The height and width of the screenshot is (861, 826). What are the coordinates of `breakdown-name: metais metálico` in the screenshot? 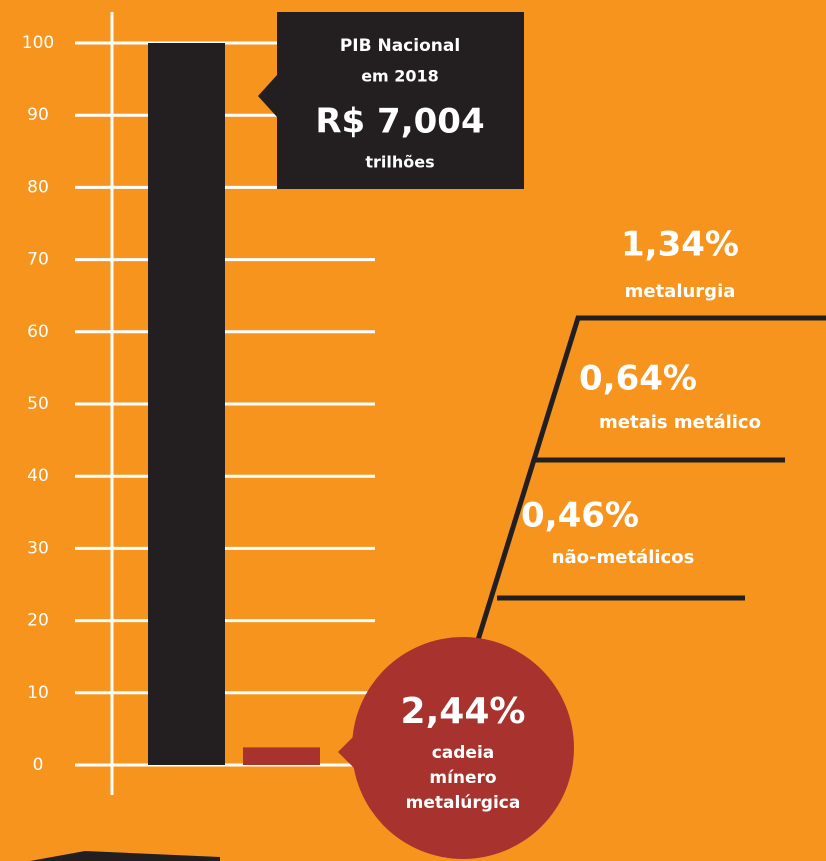 It's located at (680, 422).